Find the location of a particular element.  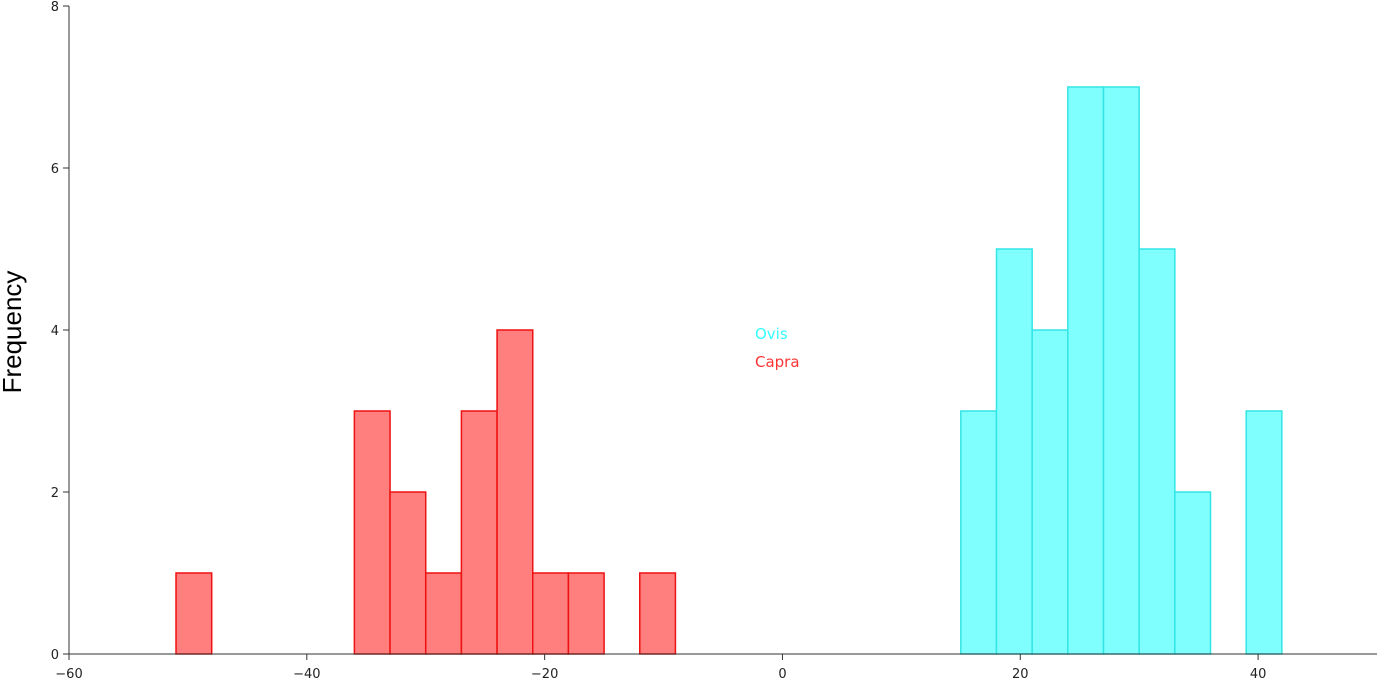

x-tick-label: −40 is located at coordinates (306, 674).